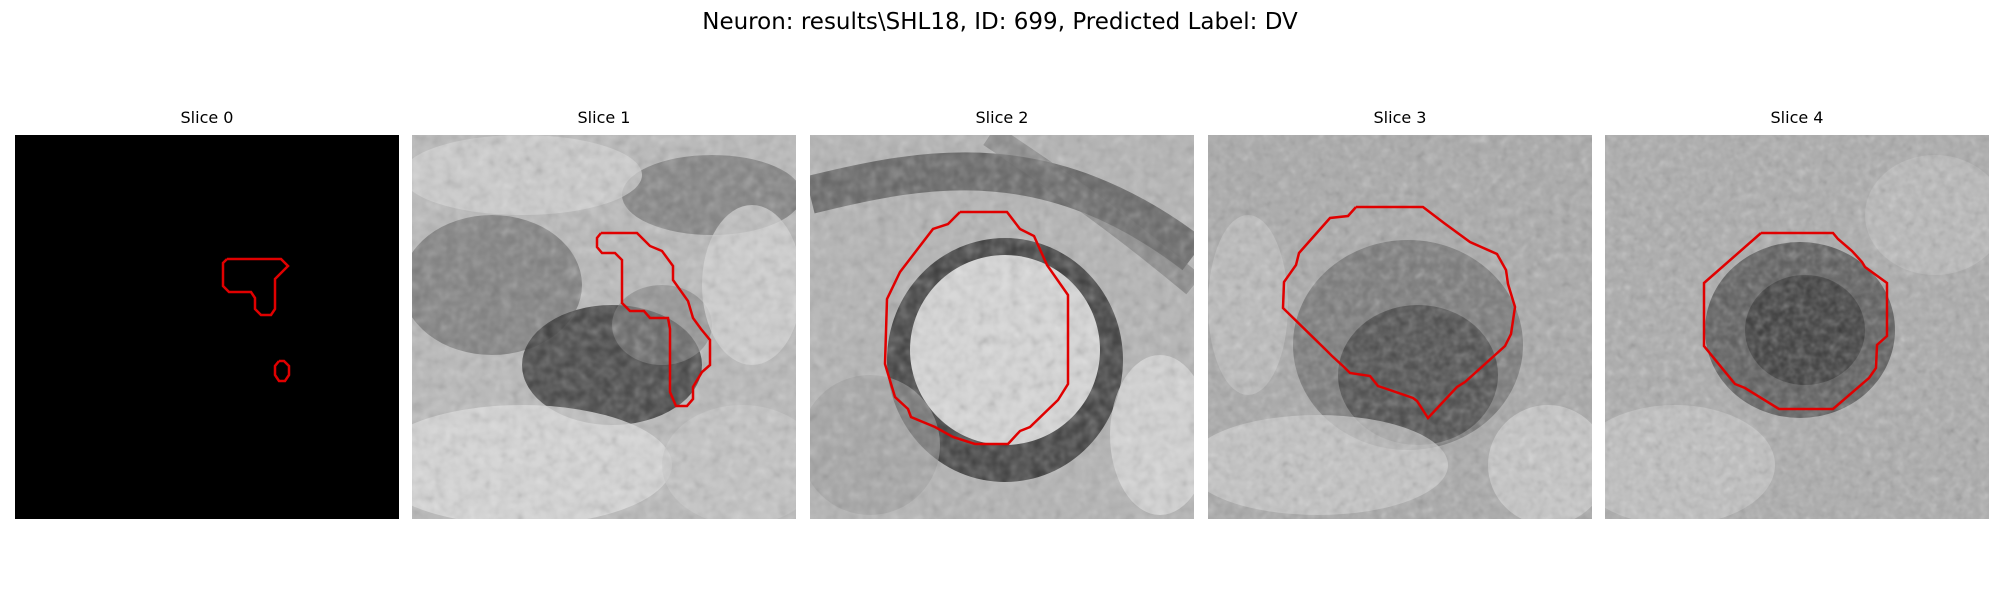 The width and height of the screenshot is (2000, 600). What do you see at coordinates (1002, 117) in the screenshot?
I see `slice-title: Slice 2` at bounding box center [1002, 117].